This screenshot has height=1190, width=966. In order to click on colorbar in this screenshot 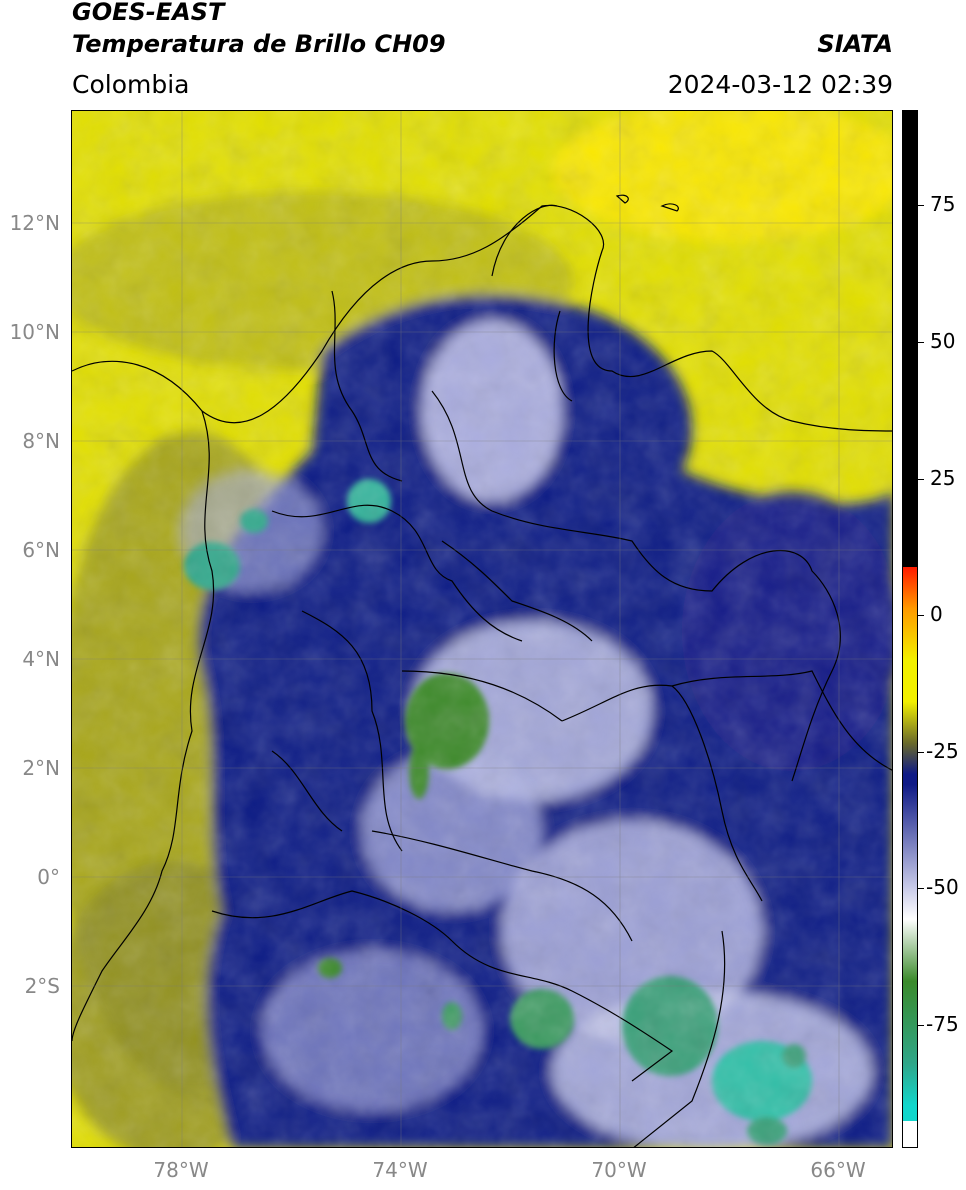, I will do `click(910, 629)`.